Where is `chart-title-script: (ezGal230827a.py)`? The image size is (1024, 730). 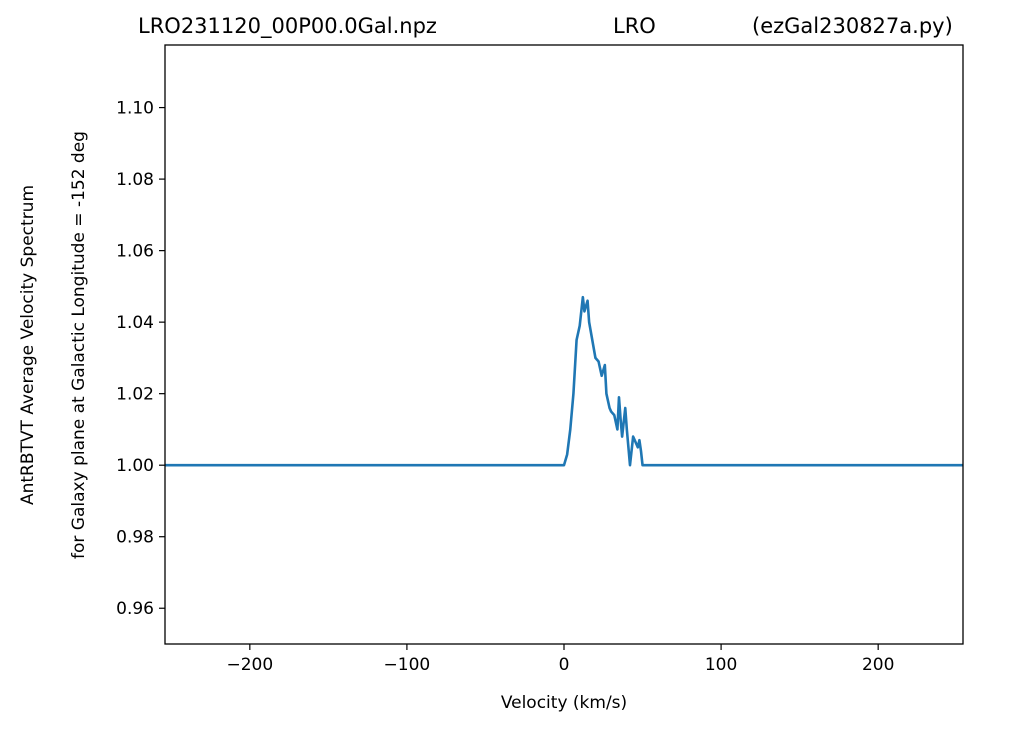
chart-title-script: (ezGal230827a.py) is located at coordinates (852, 26).